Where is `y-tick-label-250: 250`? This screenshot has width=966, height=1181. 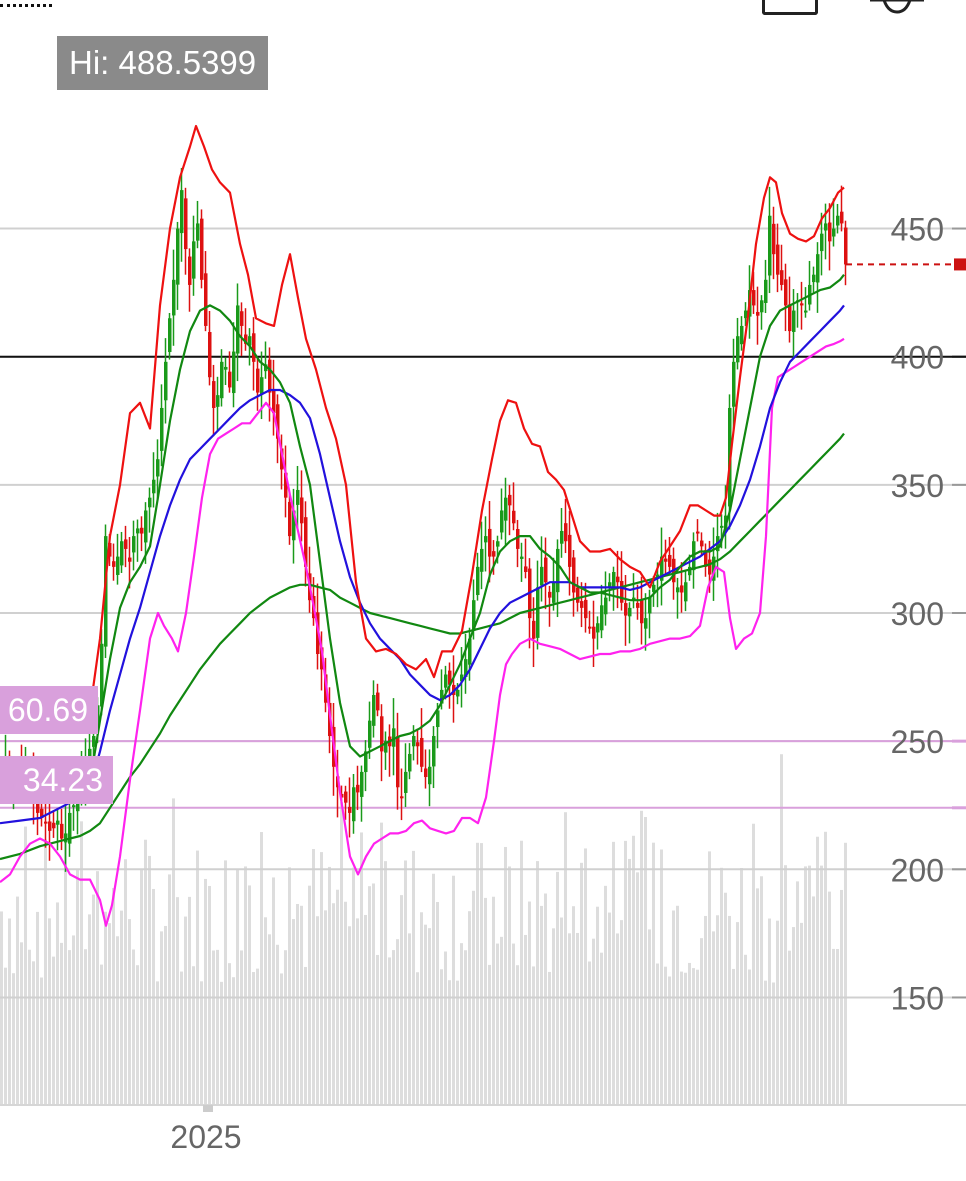 y-tick-label-250: 250 is located at coordinates (917, 742).